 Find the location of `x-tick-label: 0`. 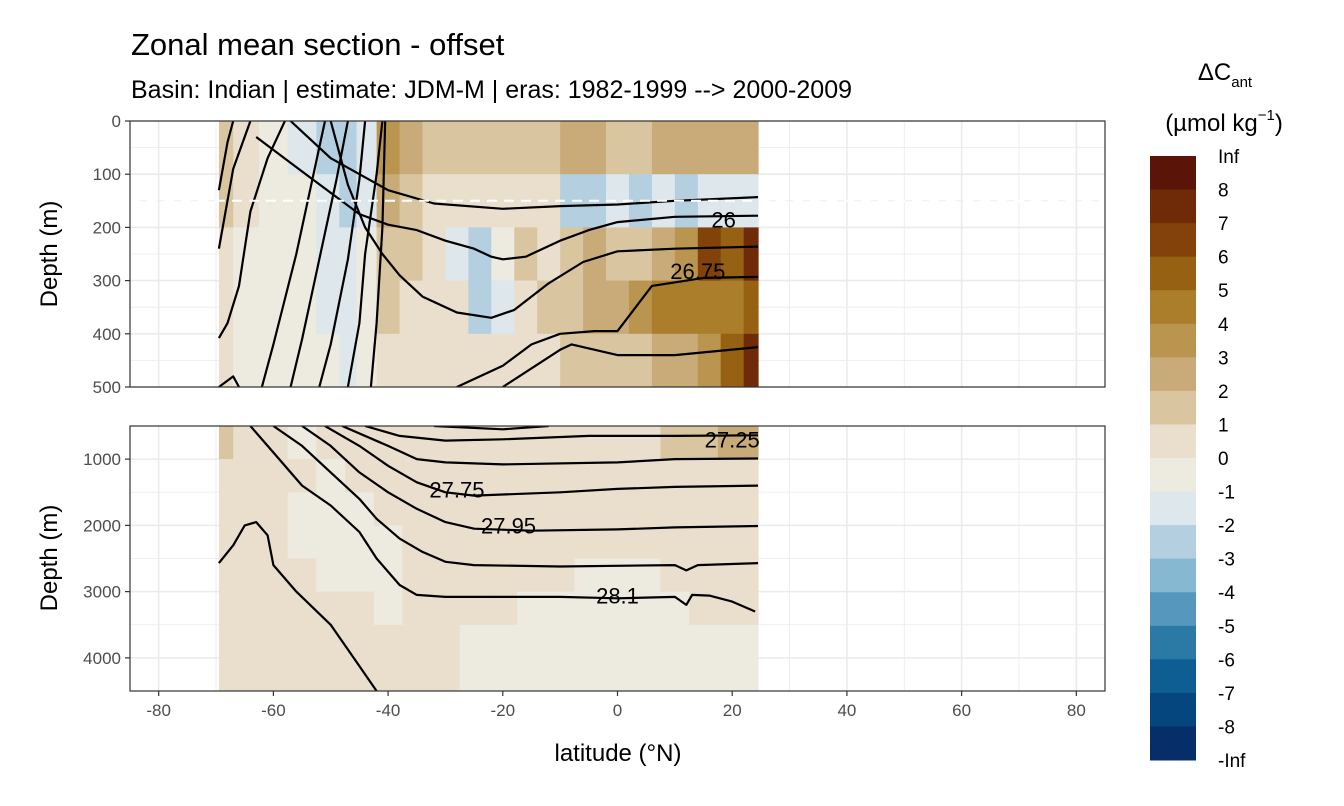

x-tick-label: 0 is located at coordinates (617, 710).